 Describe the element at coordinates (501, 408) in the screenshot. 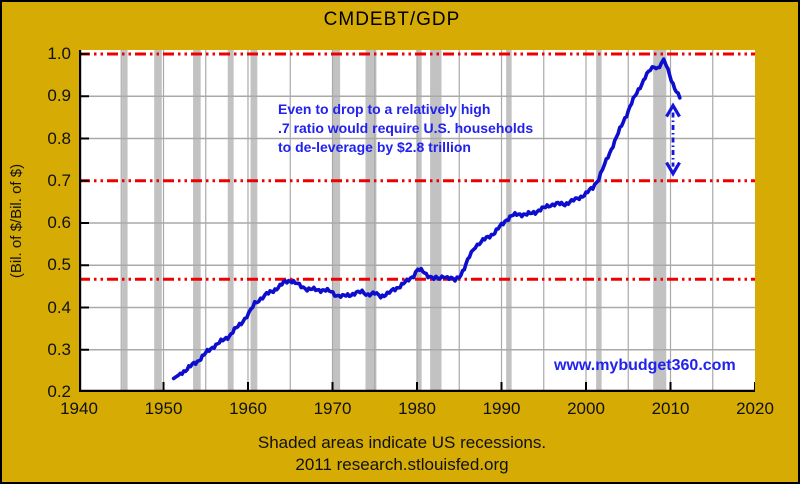

I see `x-tick-label: 1990` at that location.